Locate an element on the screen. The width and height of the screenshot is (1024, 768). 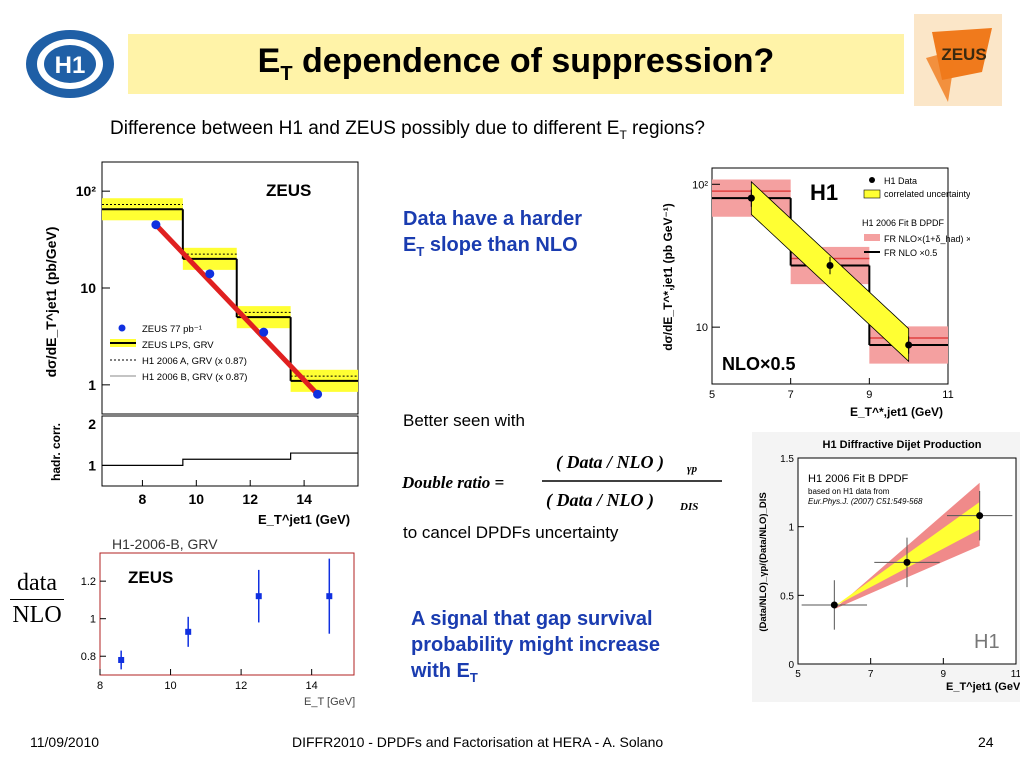
x-tick-label: 9 is located at coordinates (869, 395).